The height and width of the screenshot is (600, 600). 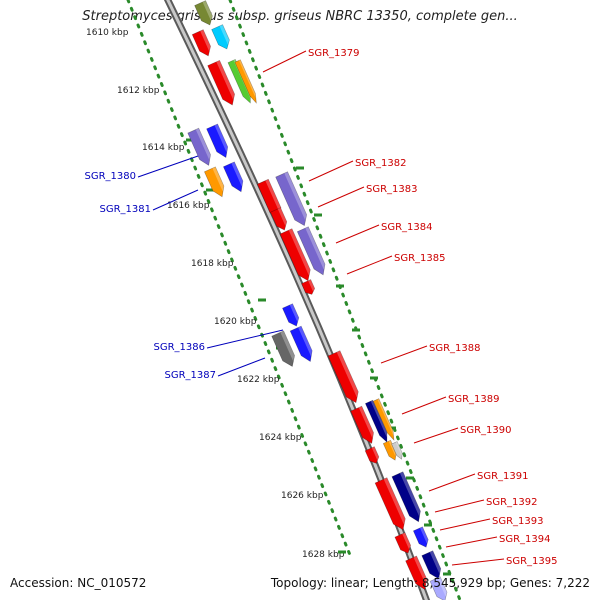 What do you see at coordinates (525, 539) in the screenshot?
I see `gene-label: SGR_1394` at bounding box center [525, 539].